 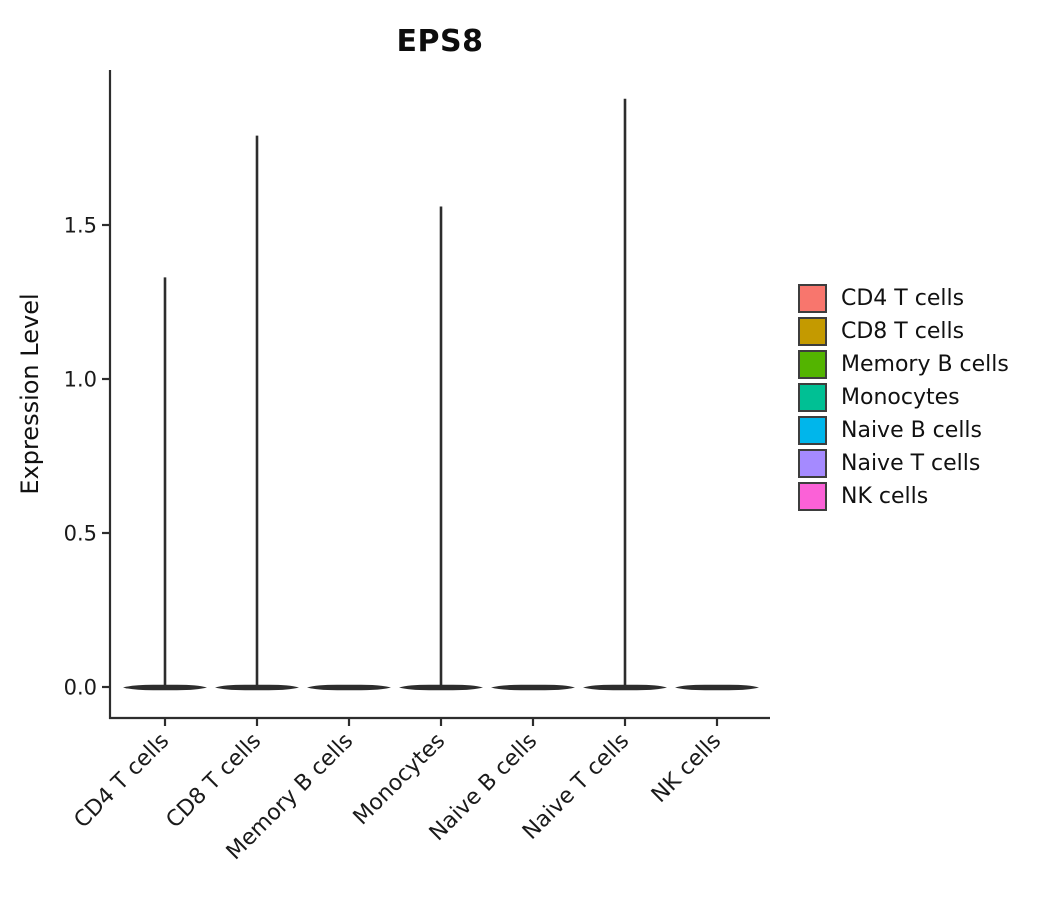 What do you see at coordinates (686, 768) in the screenshot?
I see `x-category-label: NK cells` at bounding box center [686, 768].